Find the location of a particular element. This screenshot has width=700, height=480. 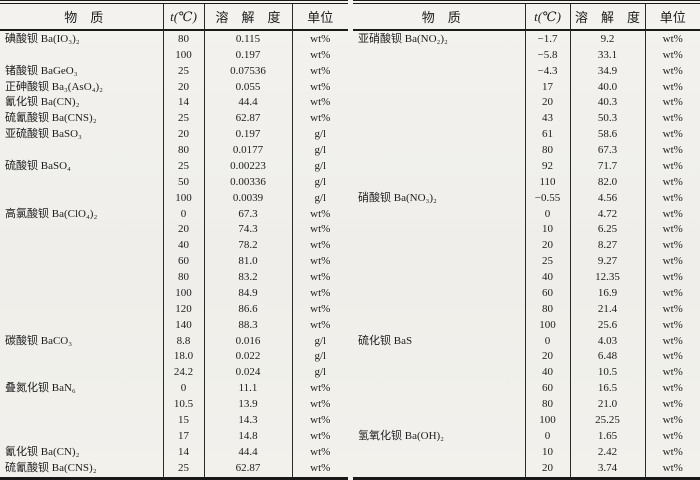

table-row: 硝酸钡 Ba(NO₃)₂ −0.55 4.56 wt% is located at coordinates (526, 198).